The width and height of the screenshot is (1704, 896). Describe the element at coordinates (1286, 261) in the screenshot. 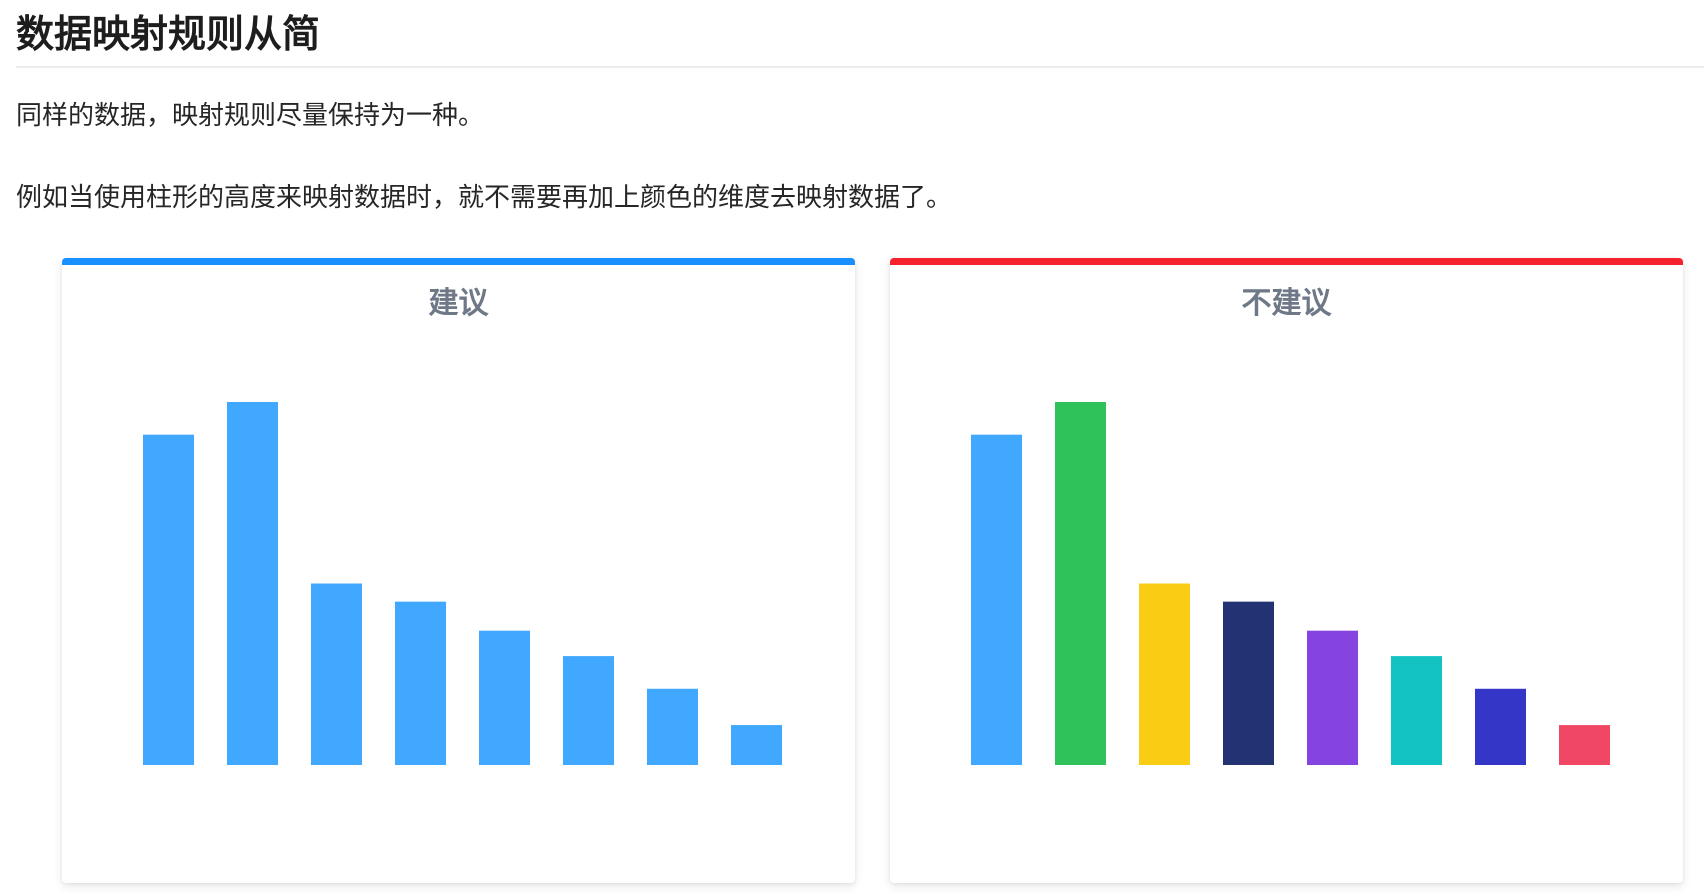

I see `not-recommended-accent-bar` at that location.